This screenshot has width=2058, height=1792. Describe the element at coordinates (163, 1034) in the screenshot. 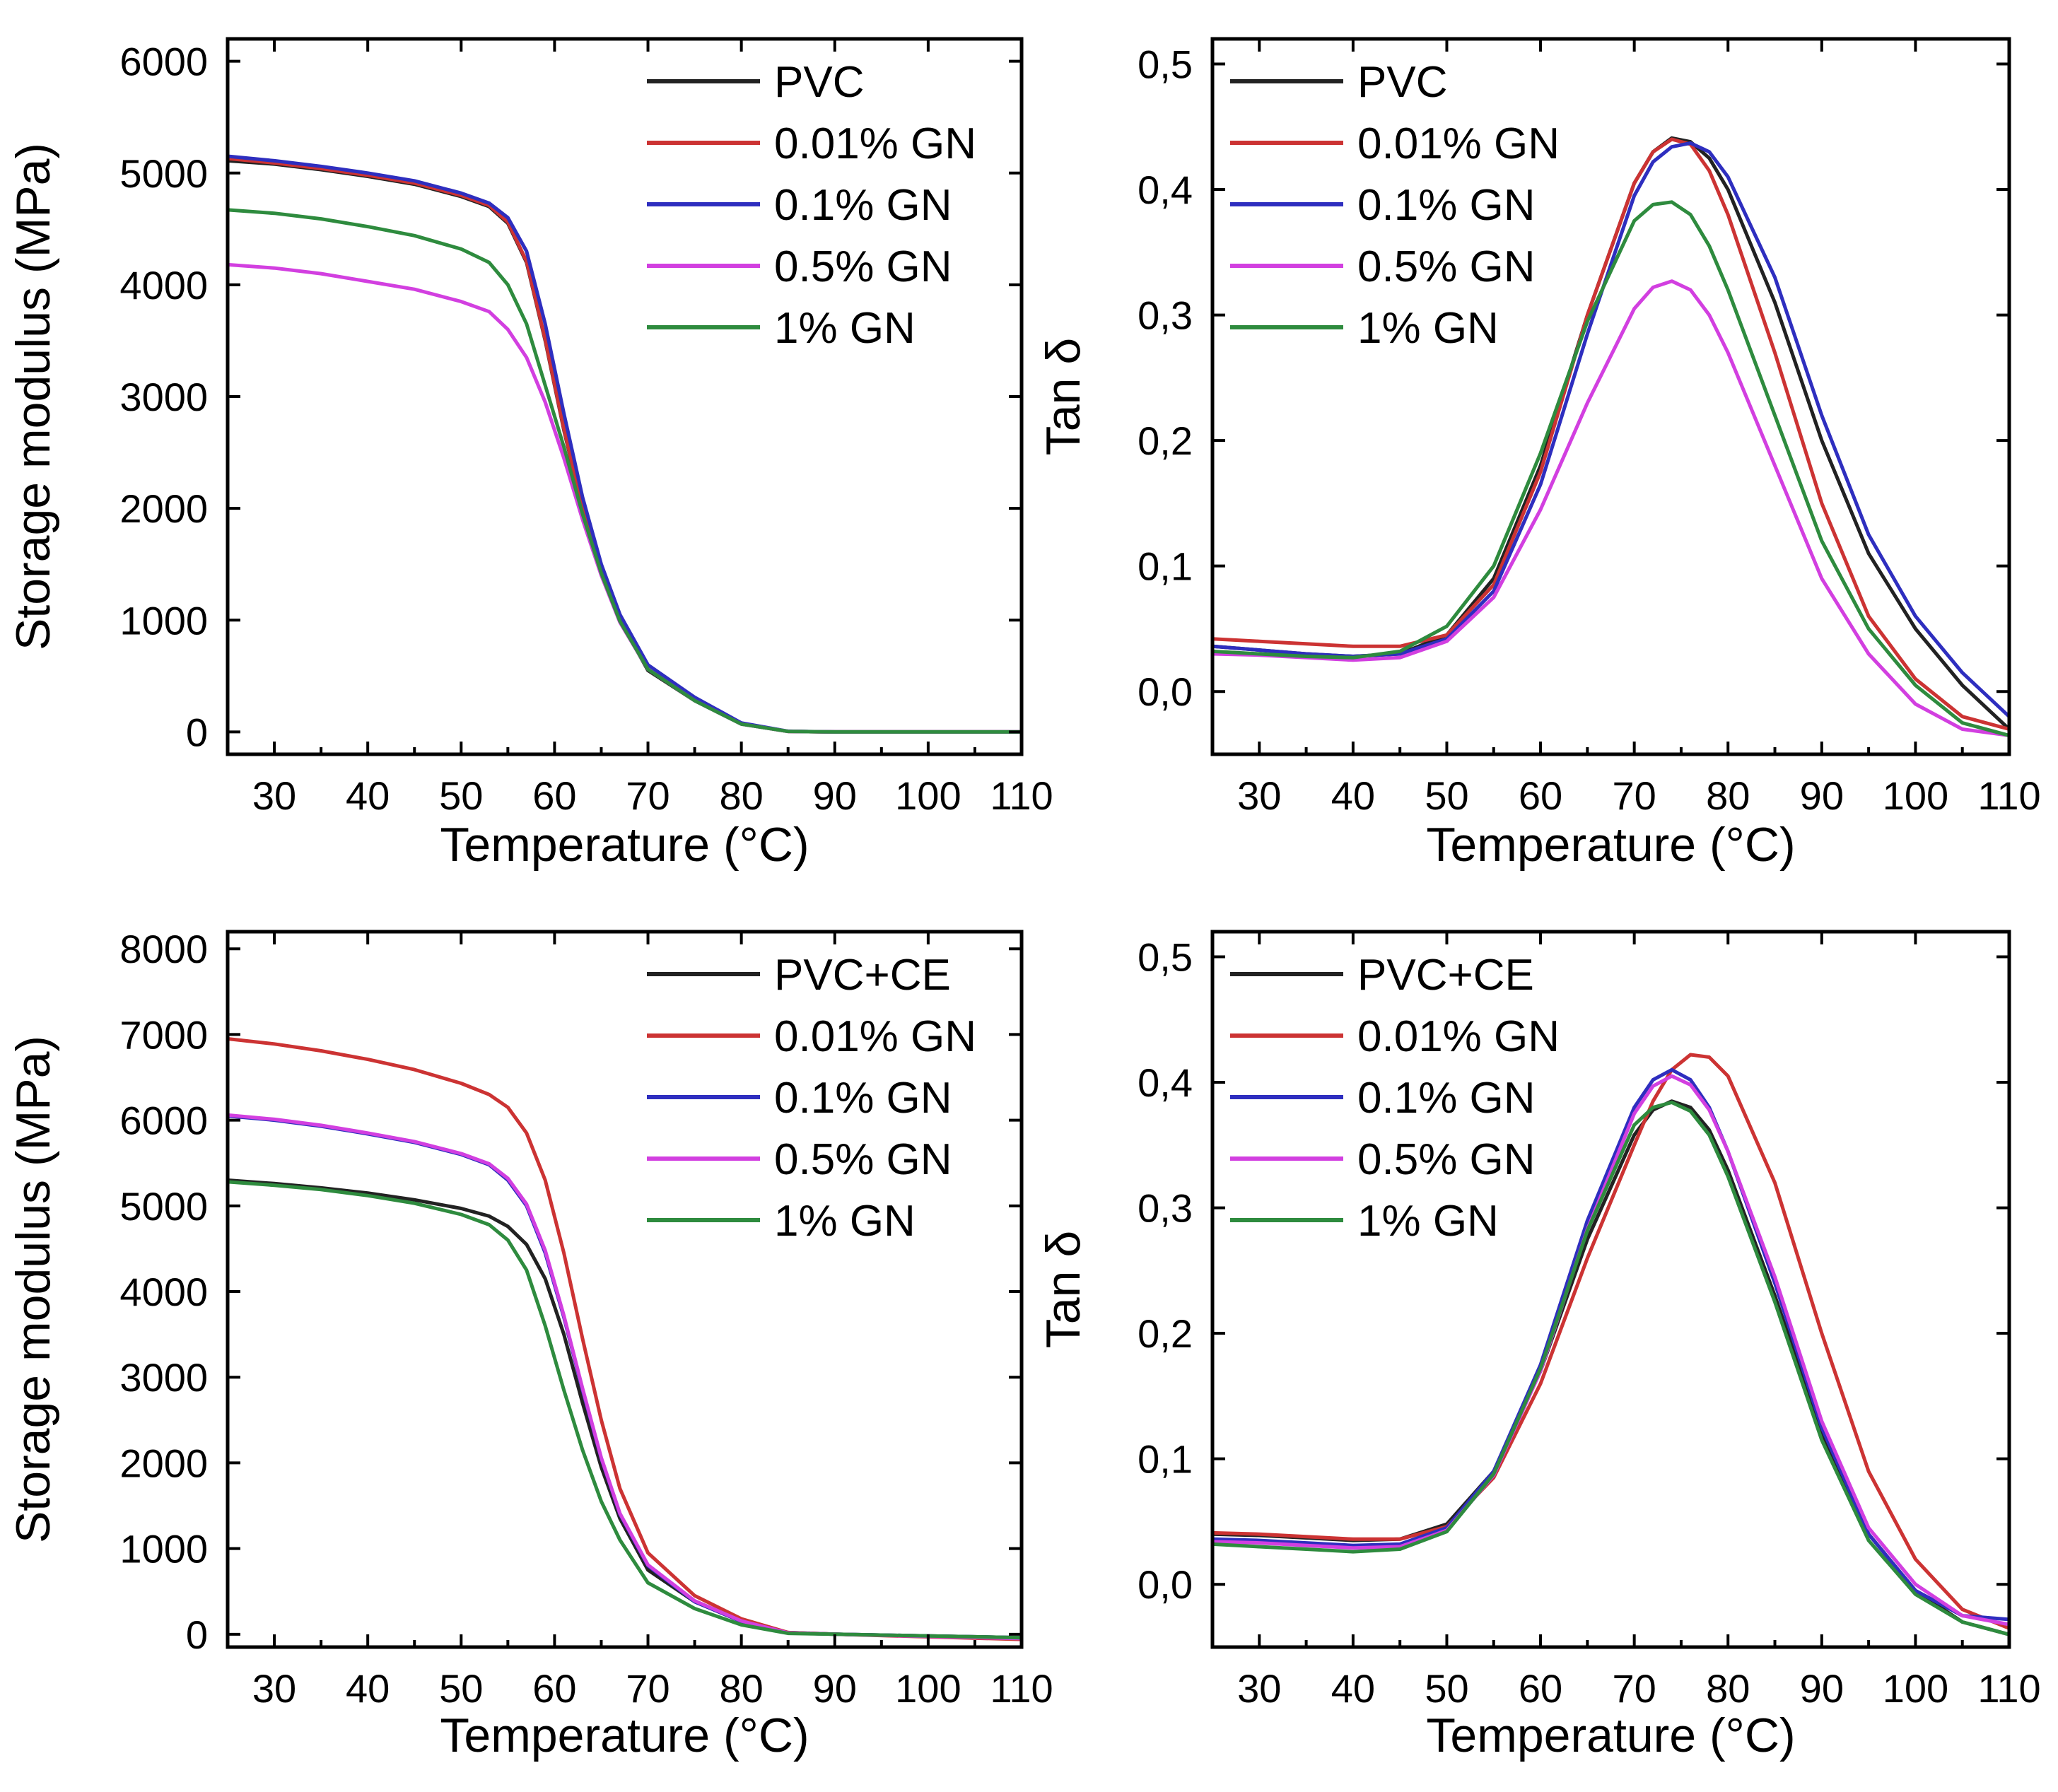

I see `y-tick-label: 7000` at that location.